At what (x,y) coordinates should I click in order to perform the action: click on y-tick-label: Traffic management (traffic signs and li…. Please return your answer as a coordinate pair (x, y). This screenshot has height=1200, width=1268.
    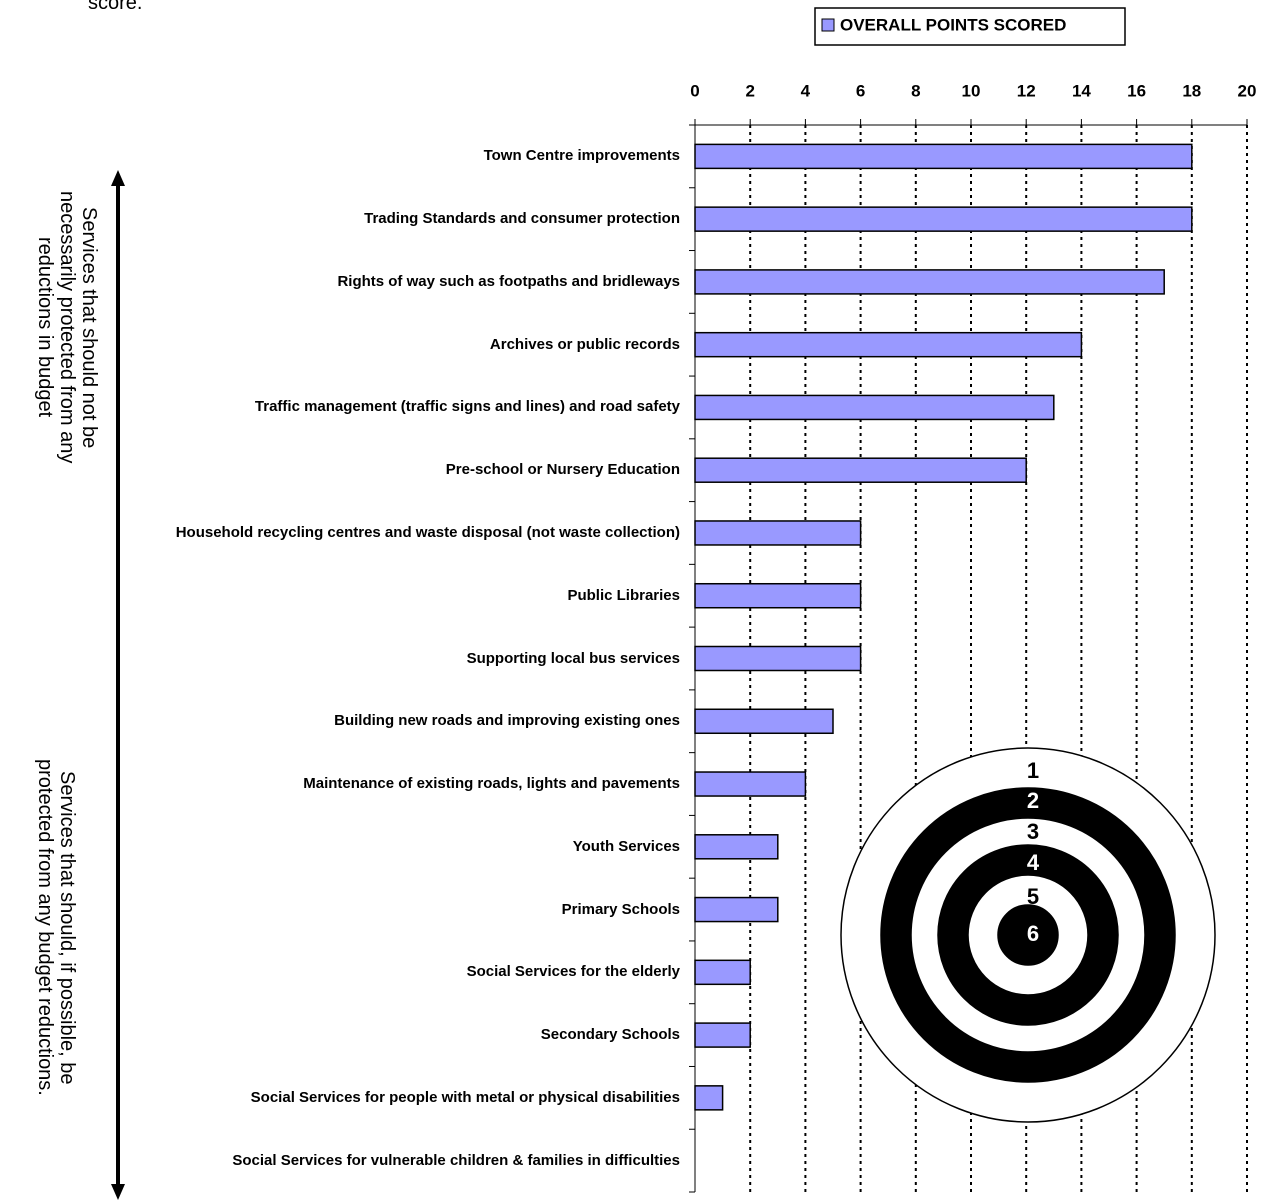
    Looking at the image, I should click on (467, 407).